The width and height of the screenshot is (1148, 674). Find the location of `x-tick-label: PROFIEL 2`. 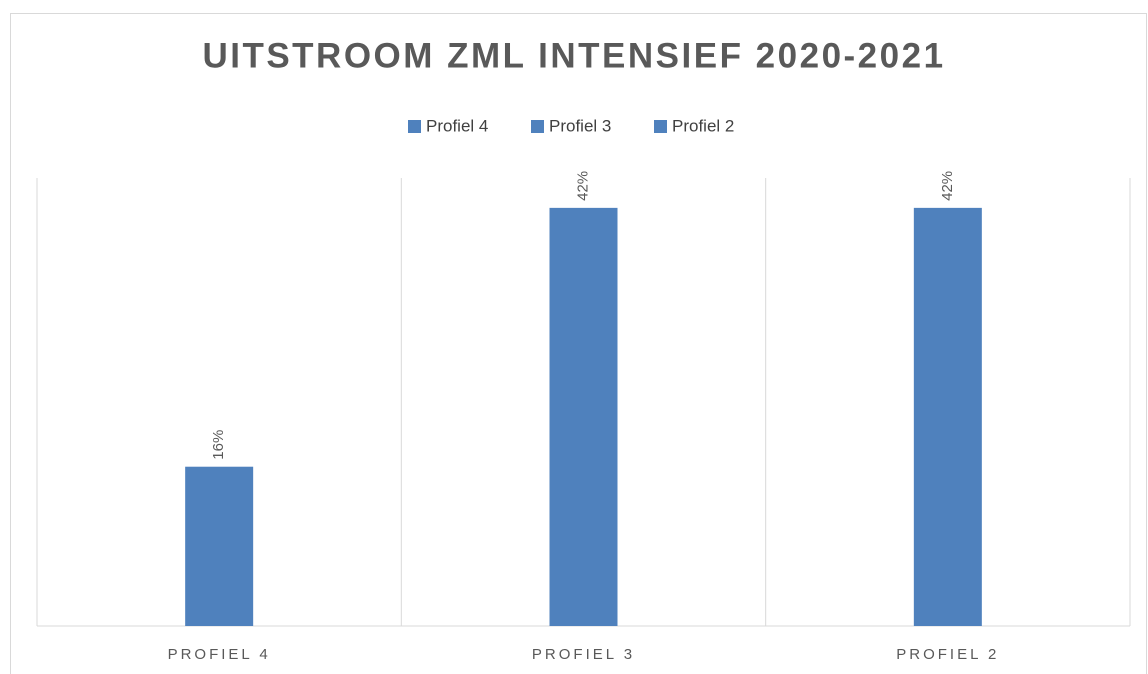

x-tick-label: PROFIEL 2 is located at coordinates (947, 654).